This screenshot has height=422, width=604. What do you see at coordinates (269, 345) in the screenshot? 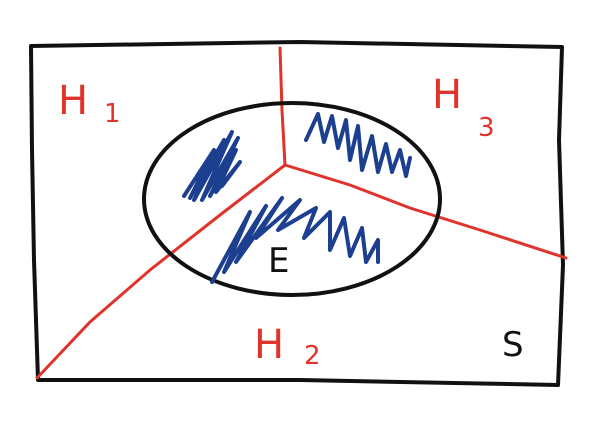
I see `label-h2-base: H` at bounding box center [269, 345].